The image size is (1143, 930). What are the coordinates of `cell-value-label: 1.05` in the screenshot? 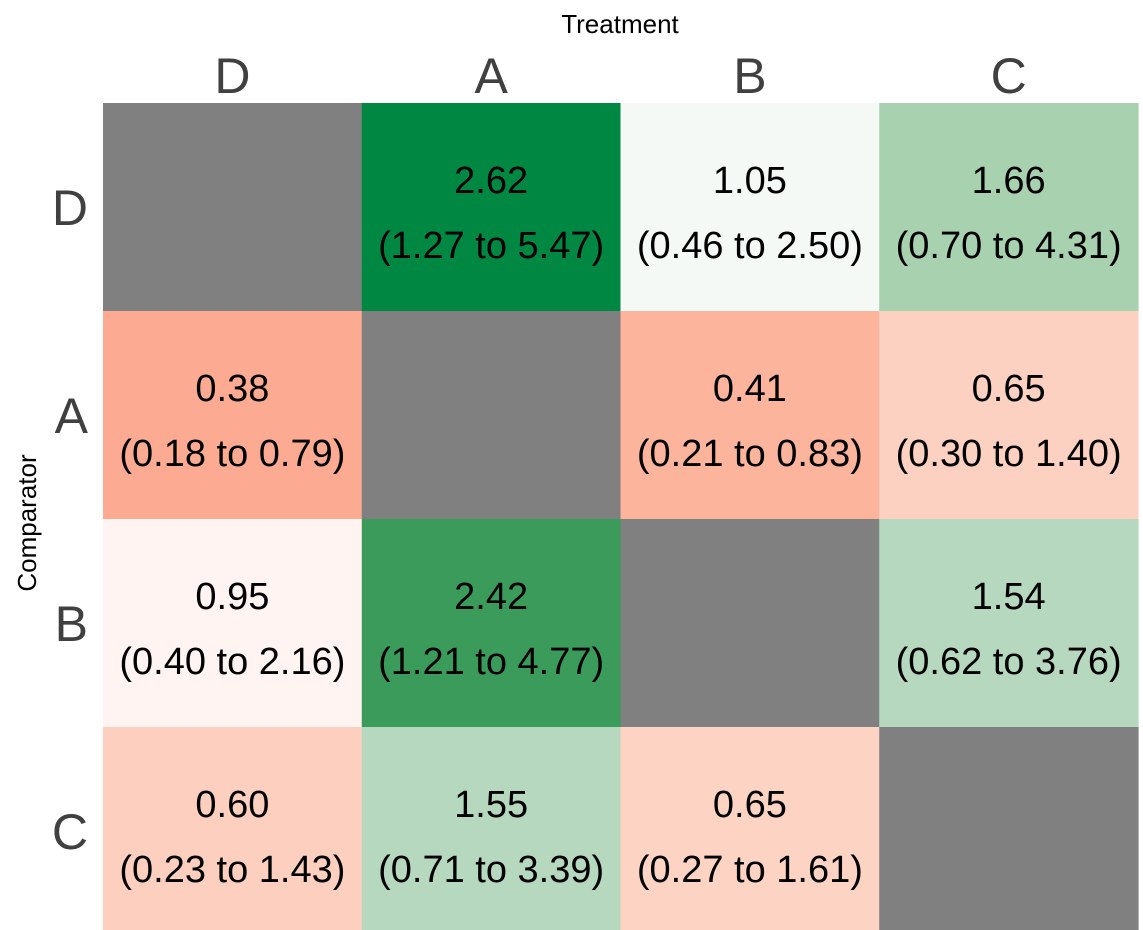 It's located at (750, 181).